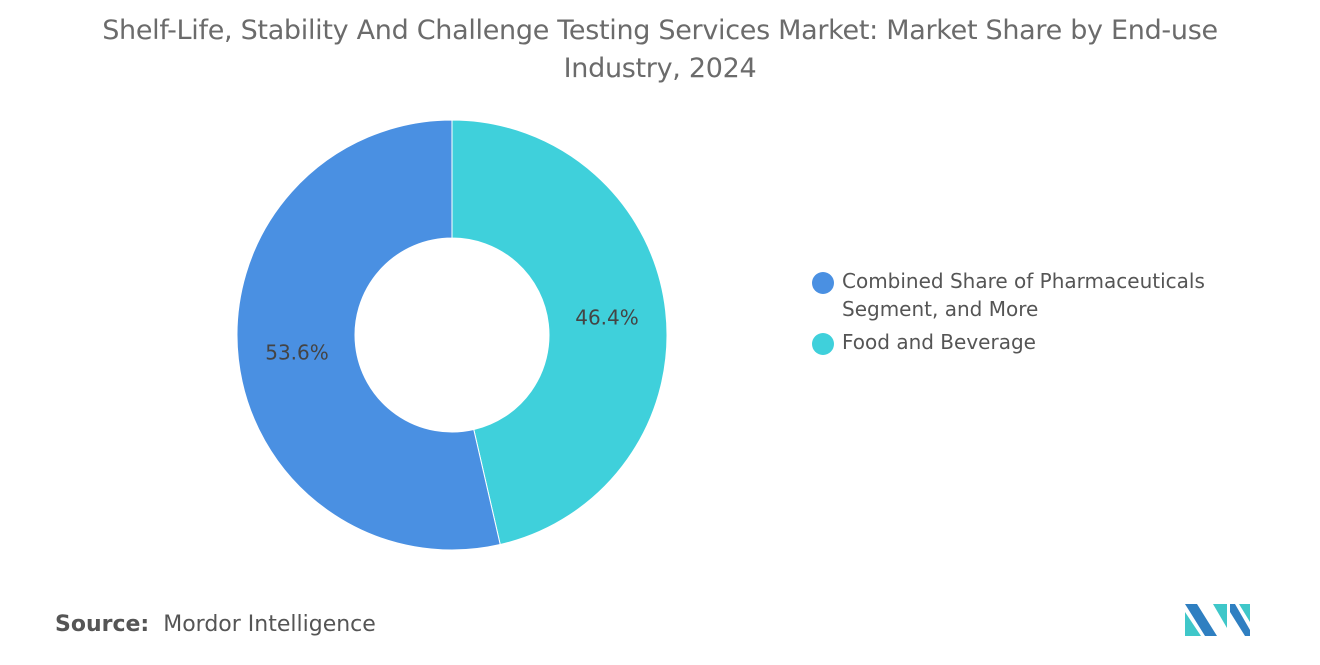 This screenshot has height=665, width=1320. I want to click on data-label: 46.4%, so click(607, 317).